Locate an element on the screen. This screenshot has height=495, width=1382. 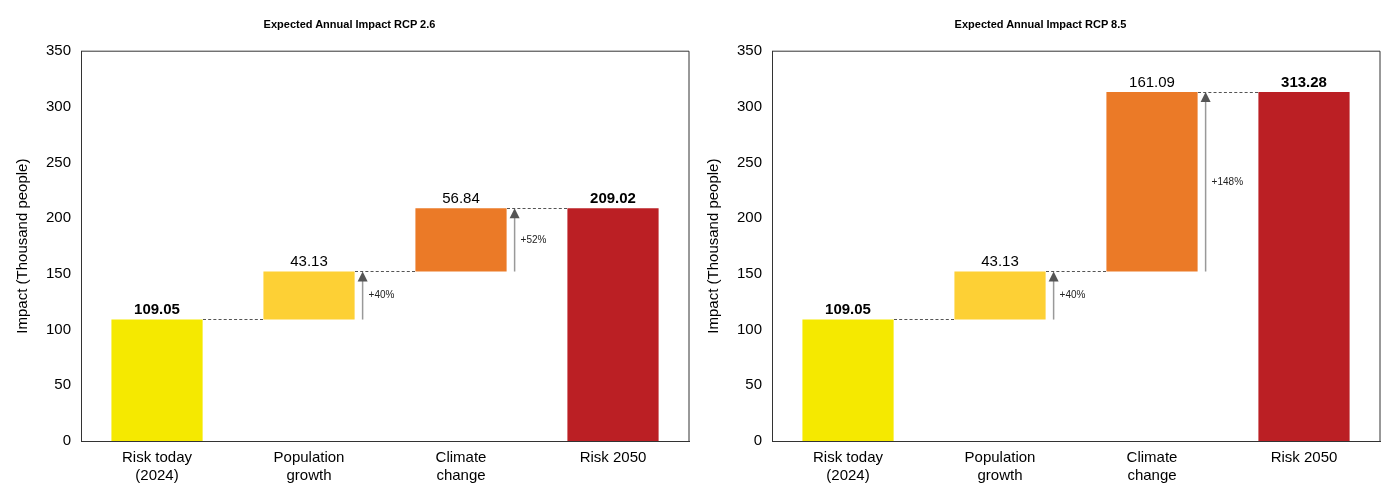
chart-title: Expected Annual Impact RCP 2.6 is located at coordinates (349, 23).